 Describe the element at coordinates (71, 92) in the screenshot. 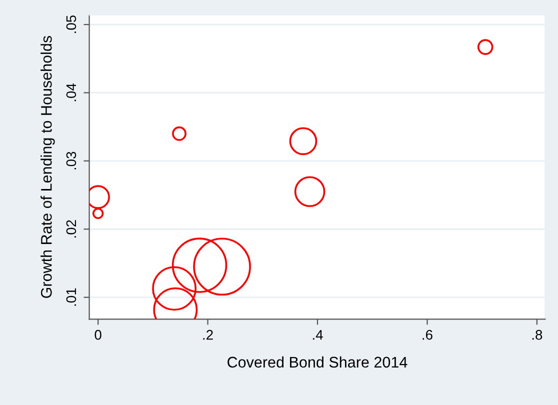

I see `y-tick-label: .04` at that location.